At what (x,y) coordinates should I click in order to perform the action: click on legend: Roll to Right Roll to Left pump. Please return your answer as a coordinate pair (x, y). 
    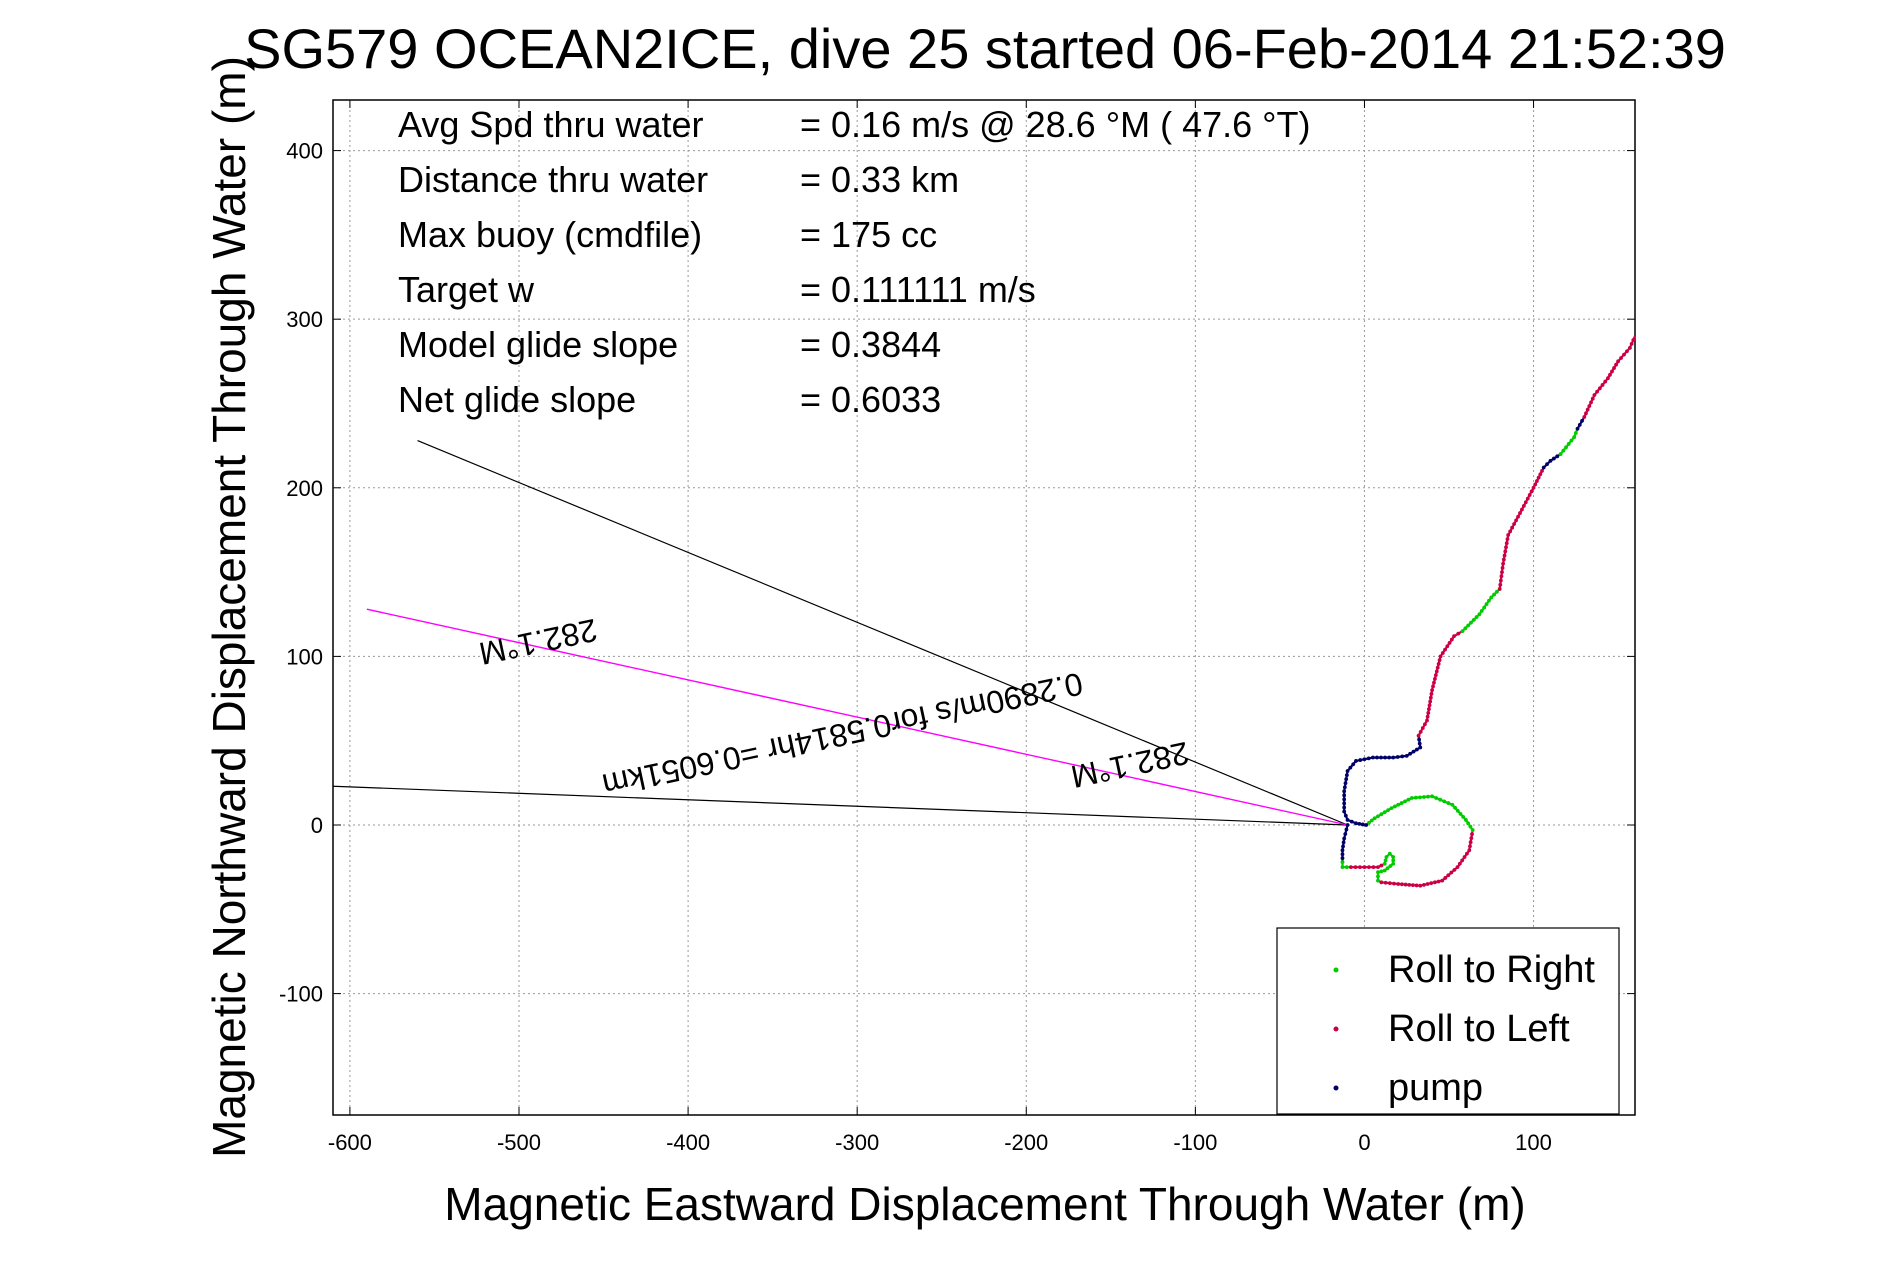
    Looking at the image, I should click on (1448, 1021).